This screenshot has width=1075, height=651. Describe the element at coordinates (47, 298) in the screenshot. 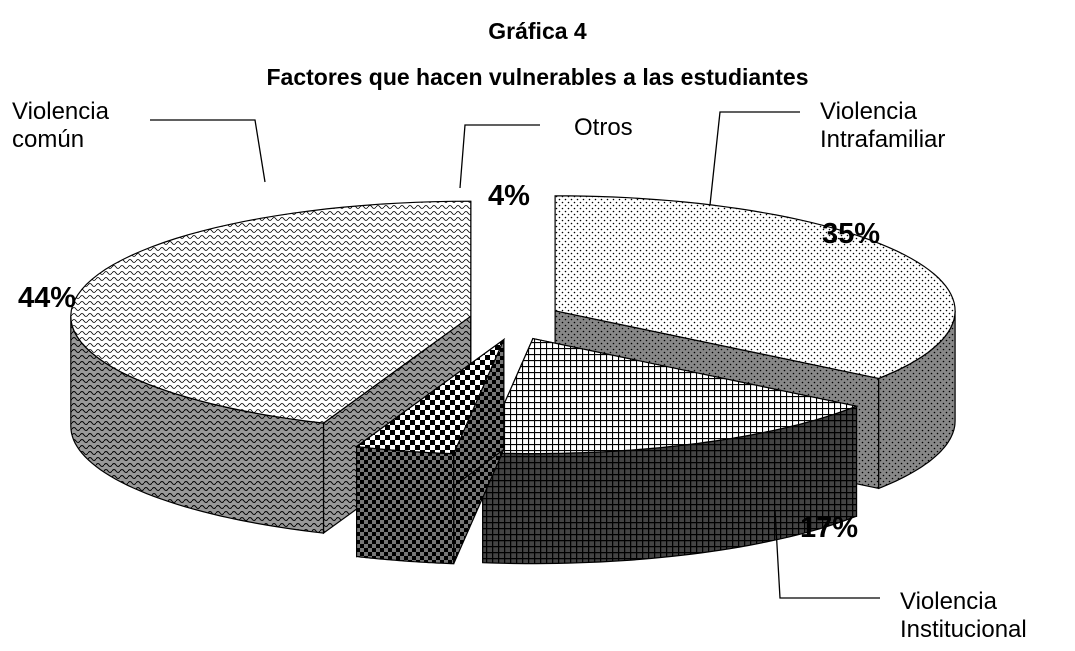

I see `value-label: 44%` at that location.